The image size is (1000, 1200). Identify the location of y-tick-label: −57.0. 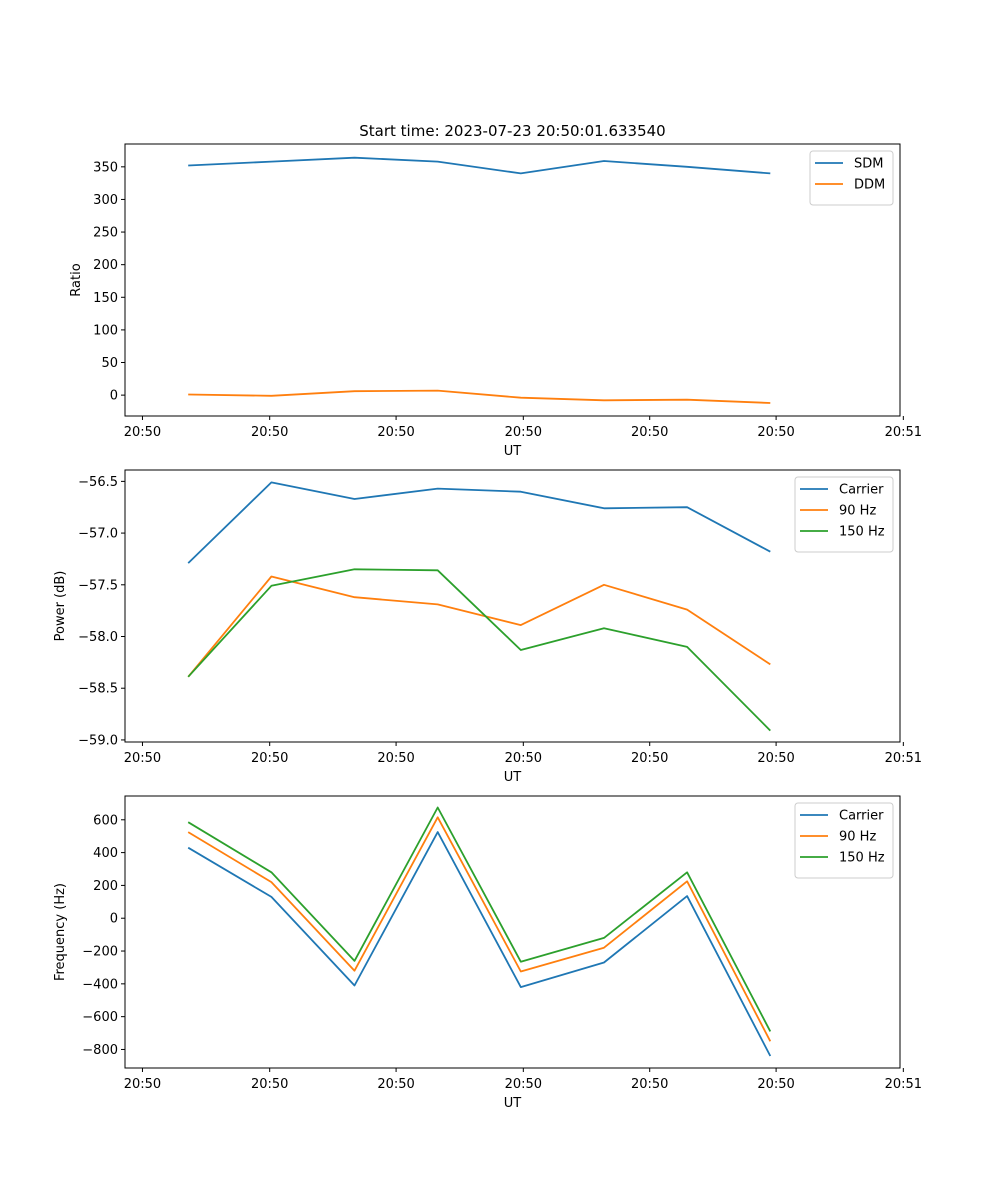
(98, 534).